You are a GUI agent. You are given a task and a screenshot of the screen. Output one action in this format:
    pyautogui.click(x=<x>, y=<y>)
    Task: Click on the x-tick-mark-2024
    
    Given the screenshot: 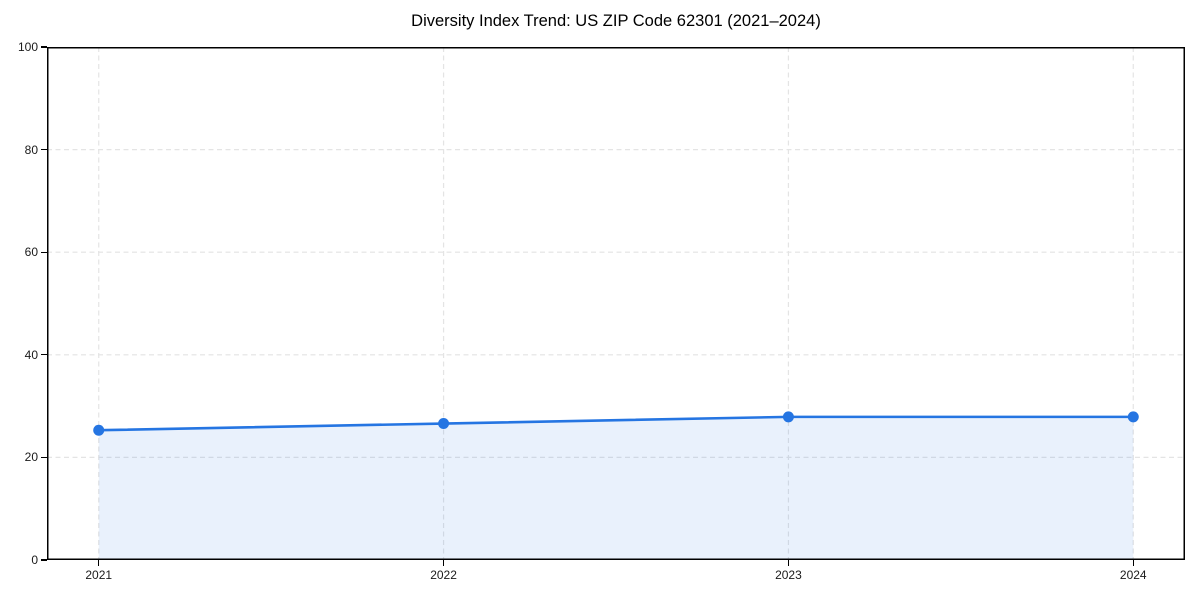 What is the action you would take?
    pyautogui.click(x=1133, y=563)
    